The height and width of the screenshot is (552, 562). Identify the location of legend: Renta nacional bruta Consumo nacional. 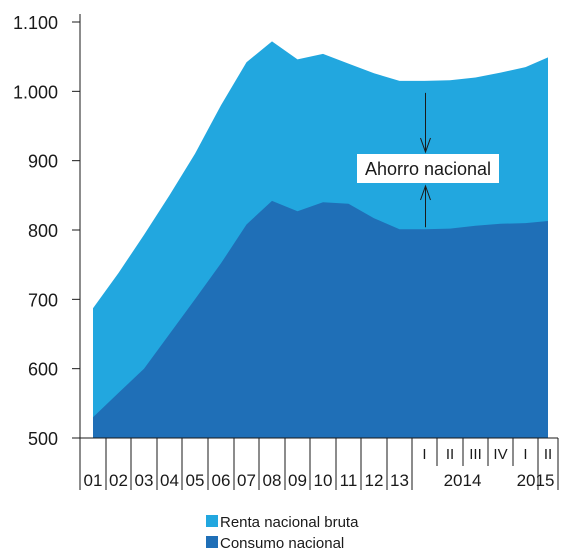
(282, 533).